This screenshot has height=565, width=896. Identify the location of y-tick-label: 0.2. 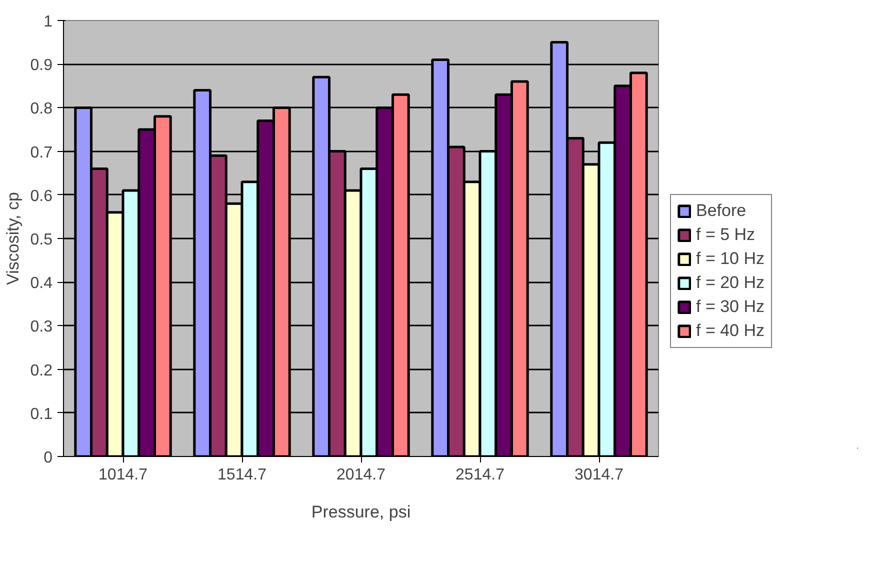
(41, 371).